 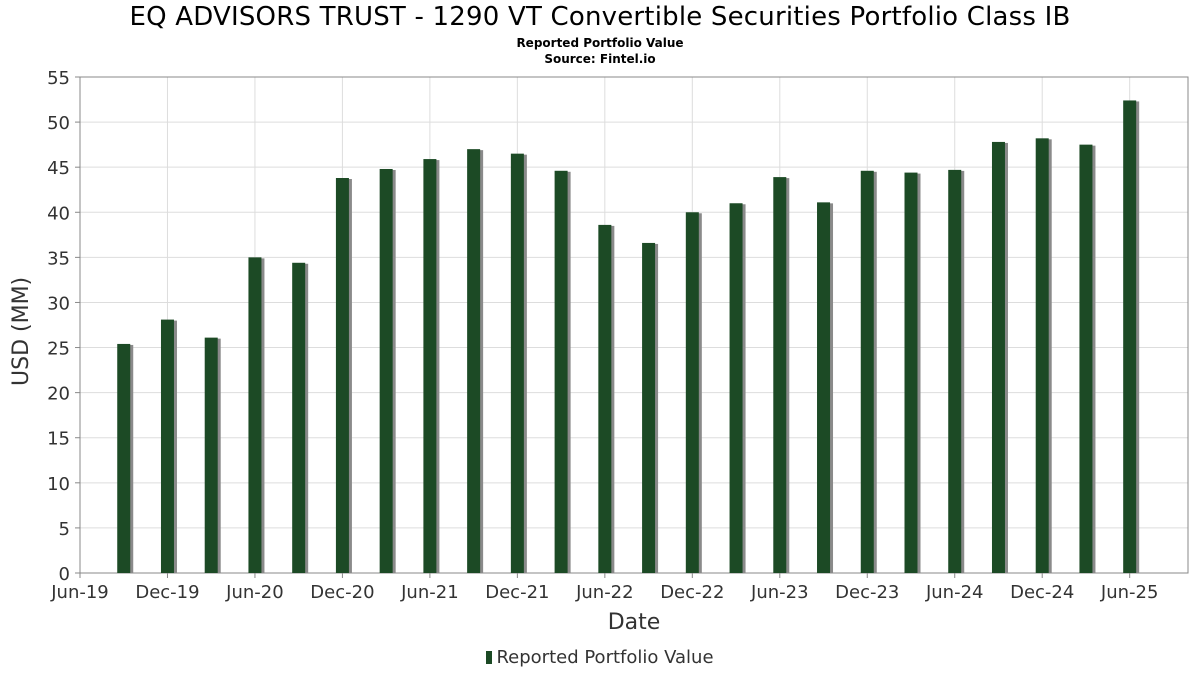 What do you see at coordinates (58, 168) in the screenshot?
I see `y-tick-label: 45` at bounding box center [58, 168].